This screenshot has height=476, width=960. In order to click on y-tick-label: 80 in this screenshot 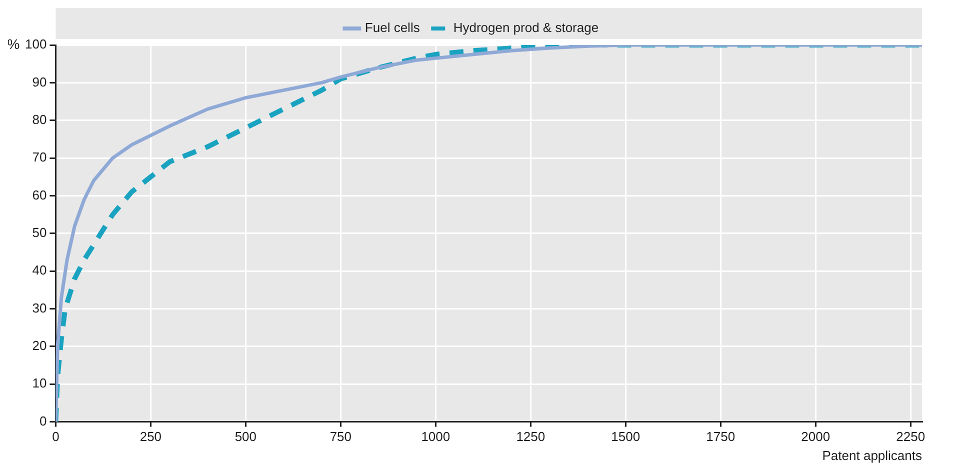, I will do `click(39, 119)`.